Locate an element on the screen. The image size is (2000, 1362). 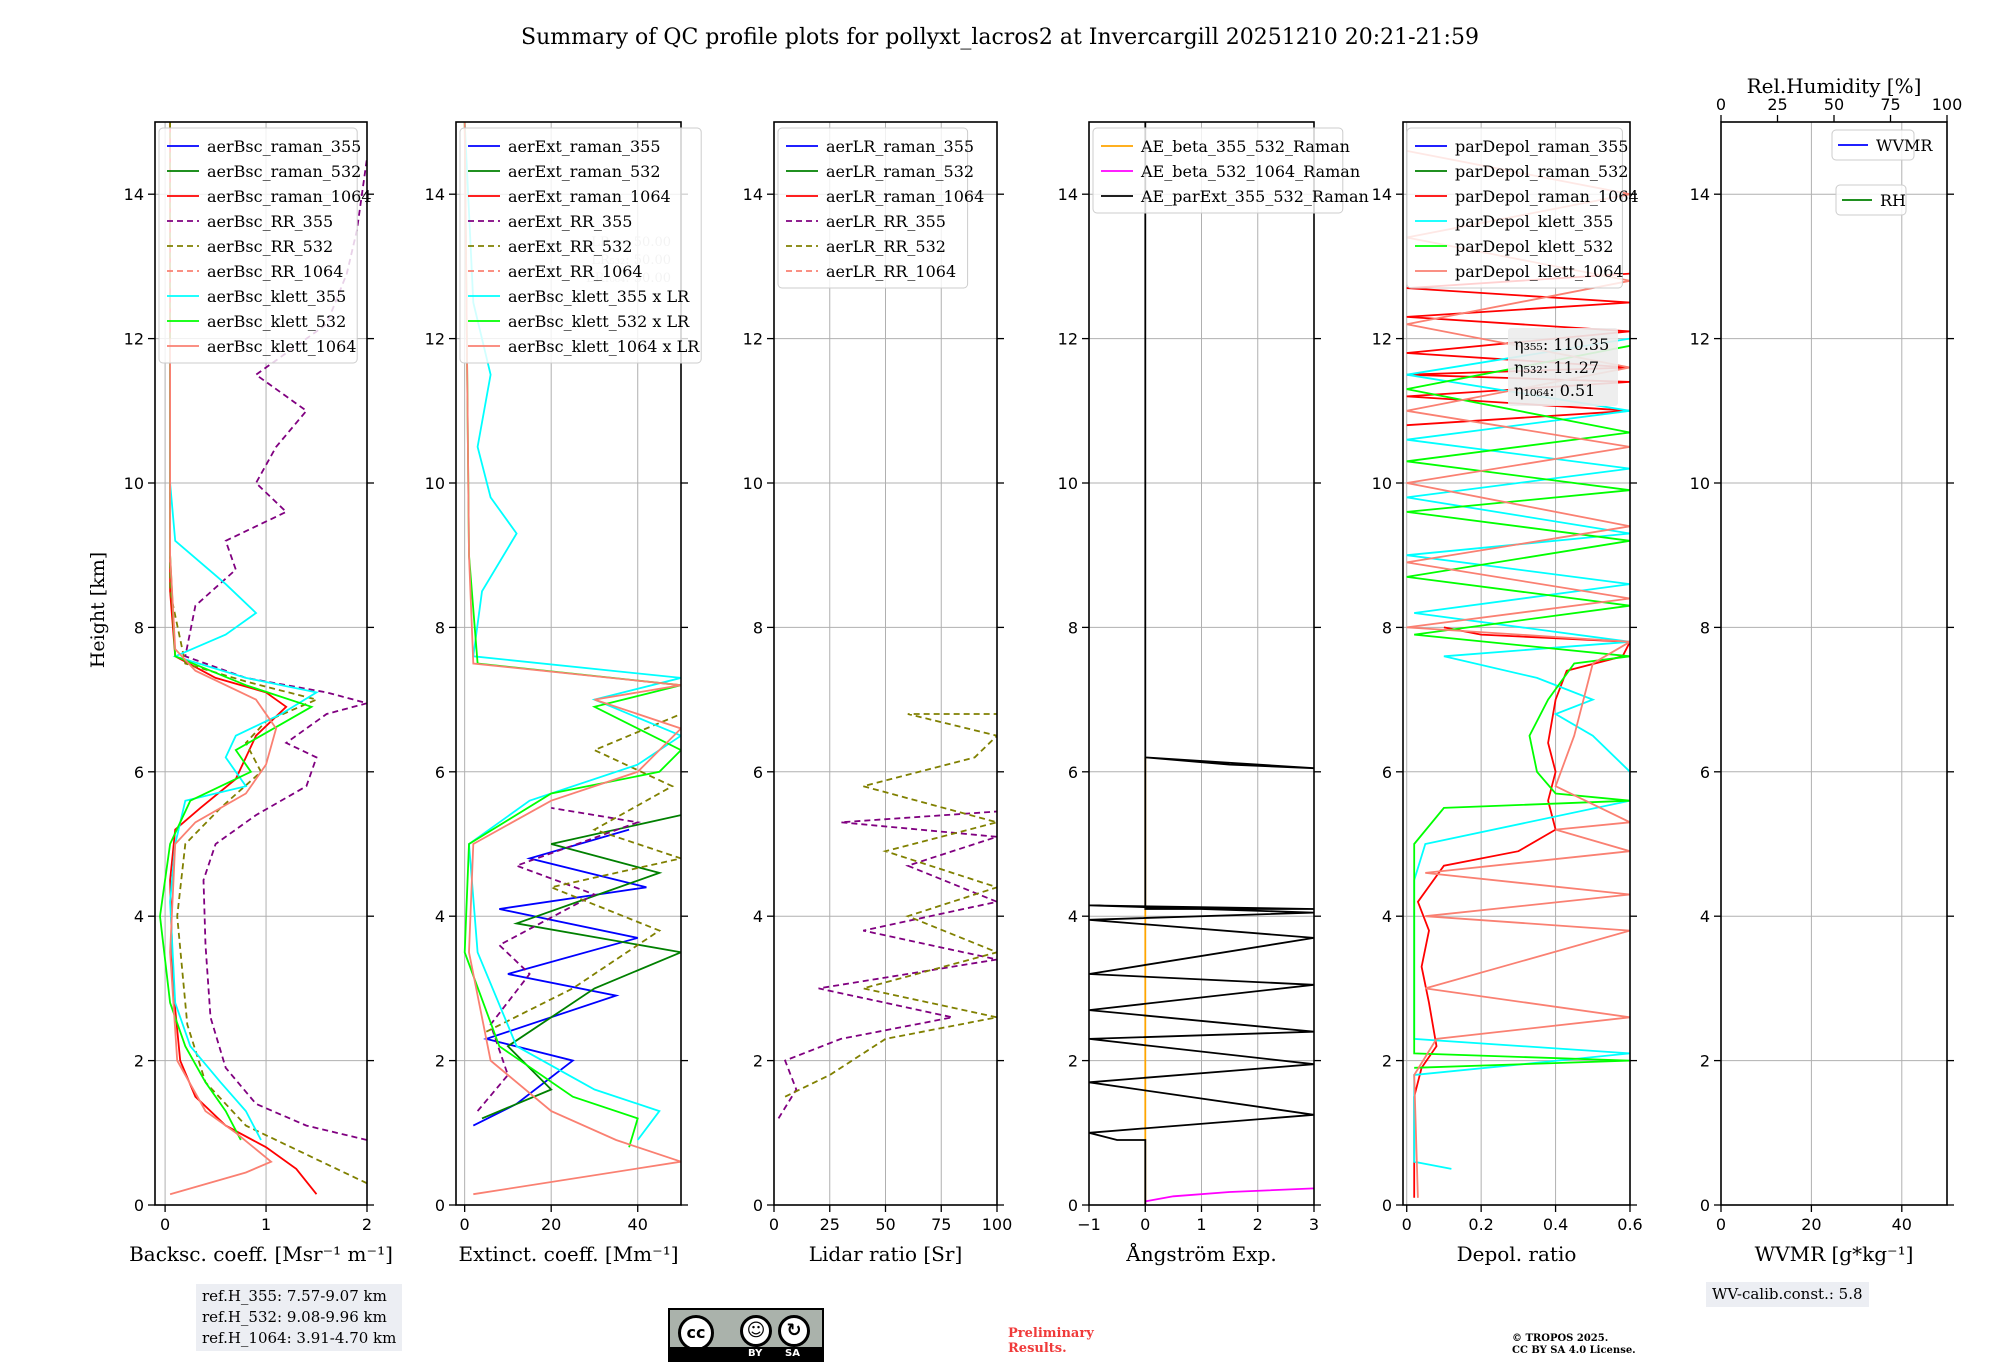
copyright-note: © TROPOS 2025. CC BY SA 4.0 License. is located at coordinates (1574, 1345).